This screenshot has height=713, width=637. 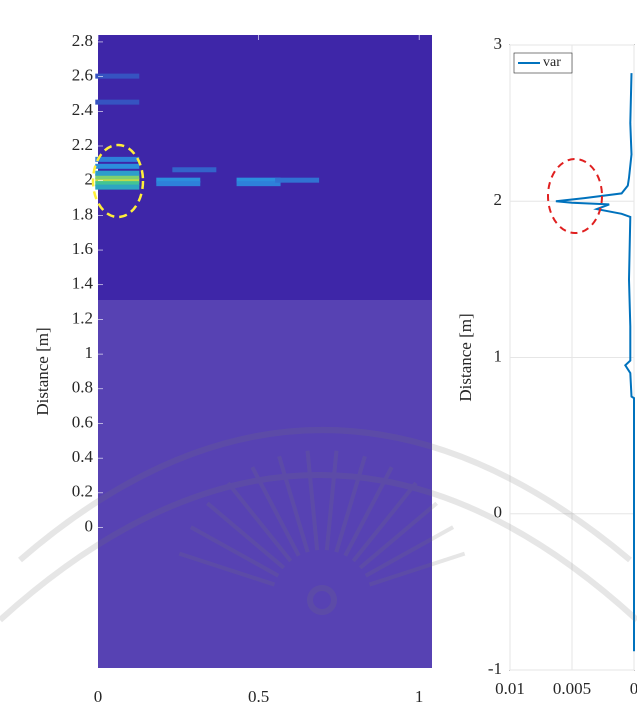 What do you see at coordinates (258, 696) in the screenshot?
I see `x-tick-label: 0.5` at bounding box center [258, 696].